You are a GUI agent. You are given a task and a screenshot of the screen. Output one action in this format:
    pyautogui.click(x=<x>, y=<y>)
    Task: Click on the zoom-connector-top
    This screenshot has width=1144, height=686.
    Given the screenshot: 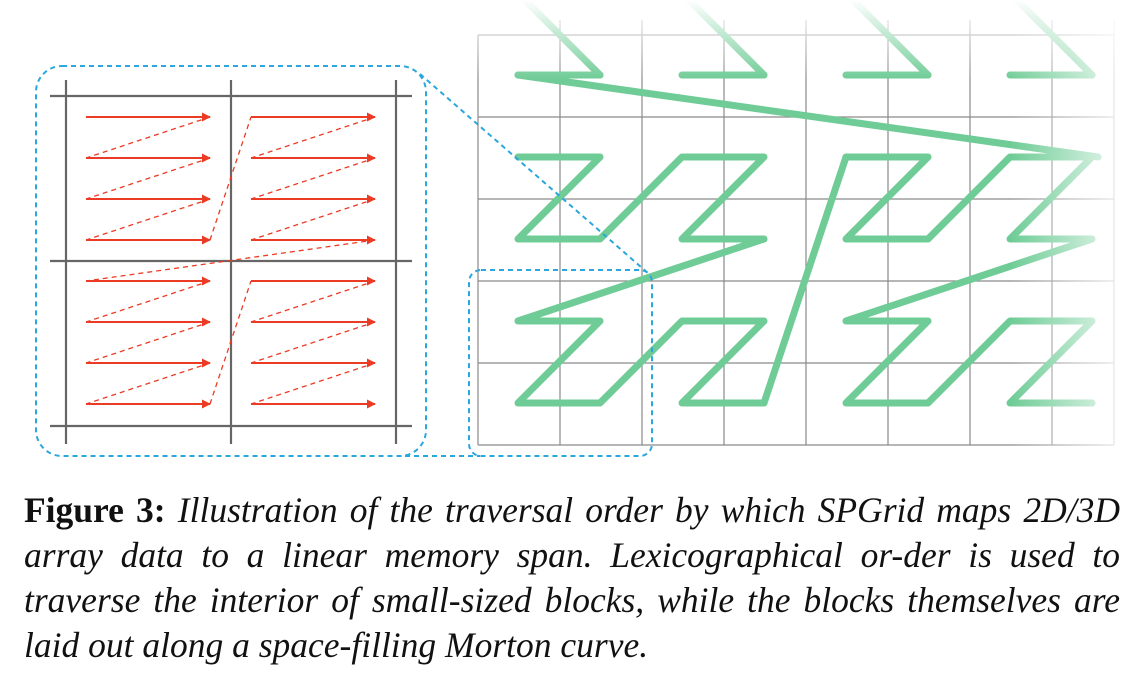 What is the action you would take?
    pyautogui.click(x=534, y=174)
    